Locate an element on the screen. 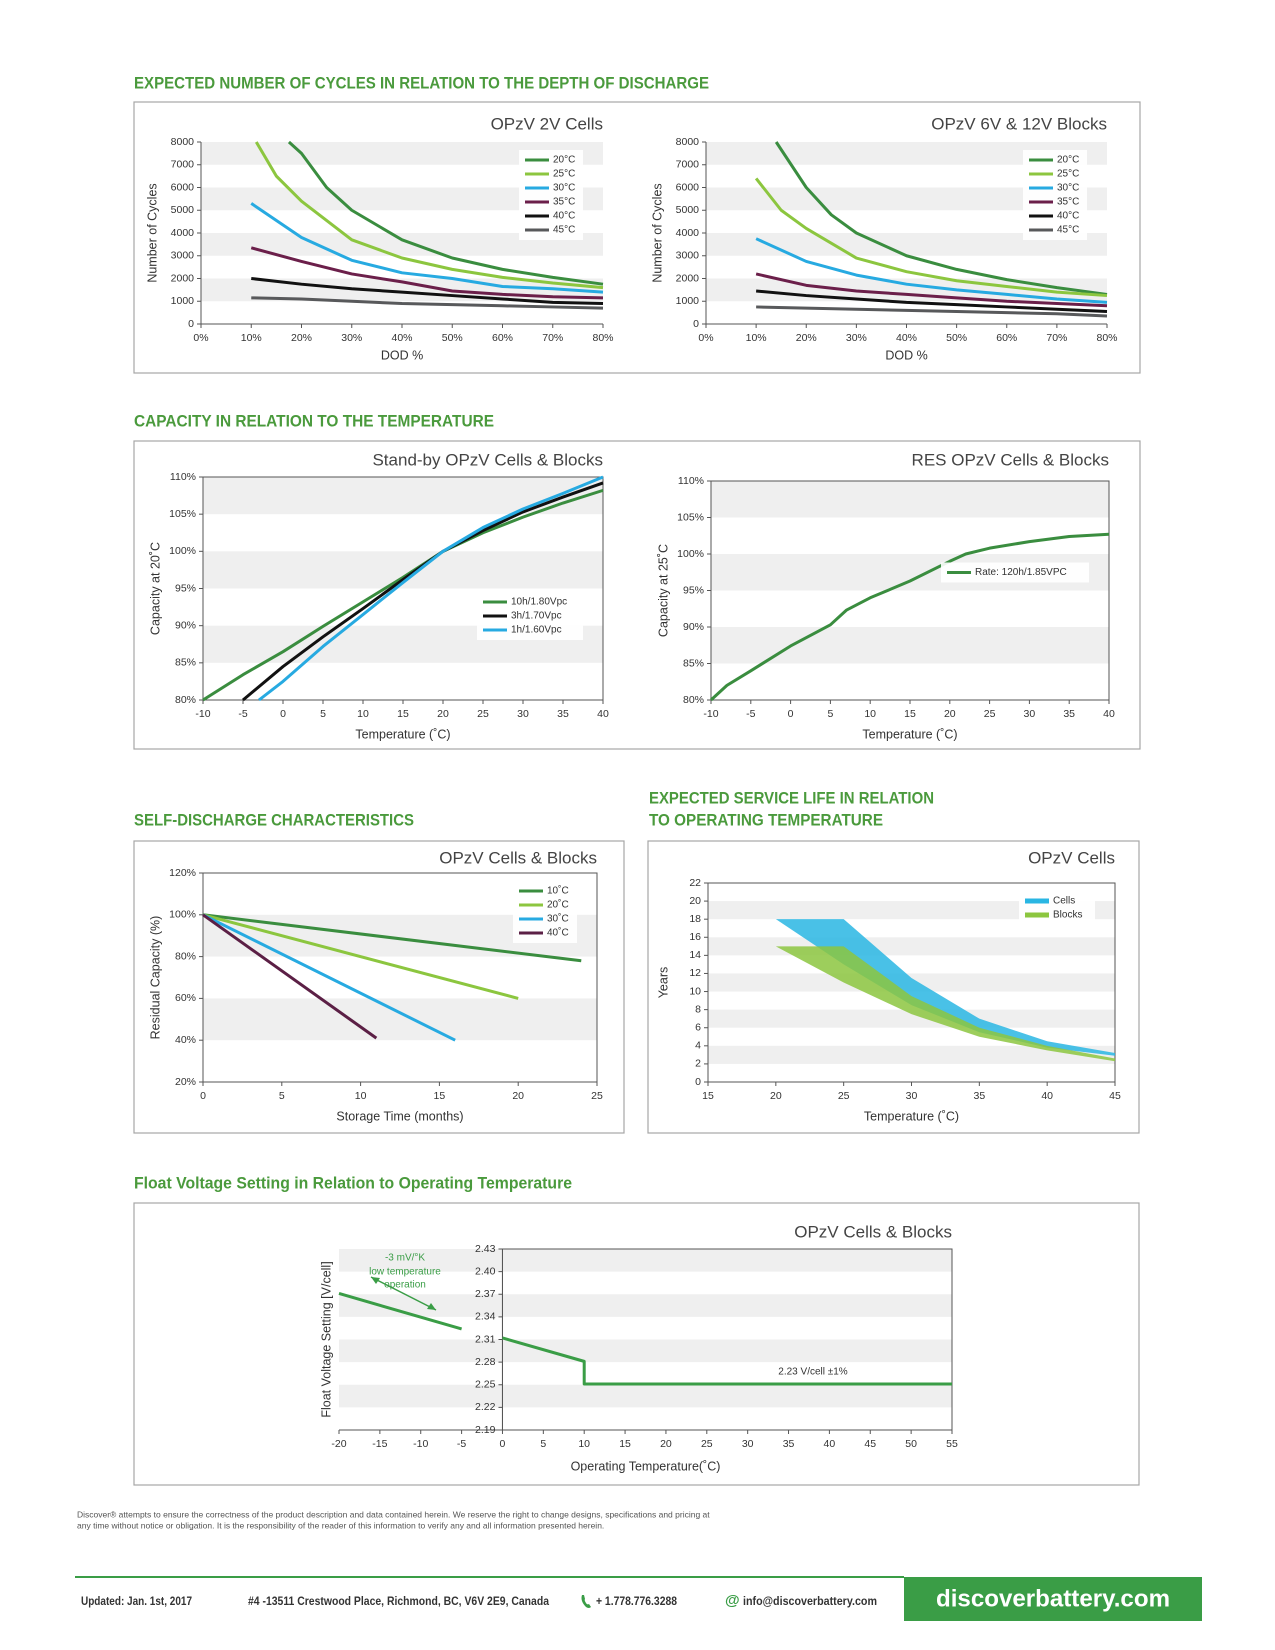 This screenshot has height=1650, width=1275. legend-label: Blocks is located at coordinates (1067, 915).